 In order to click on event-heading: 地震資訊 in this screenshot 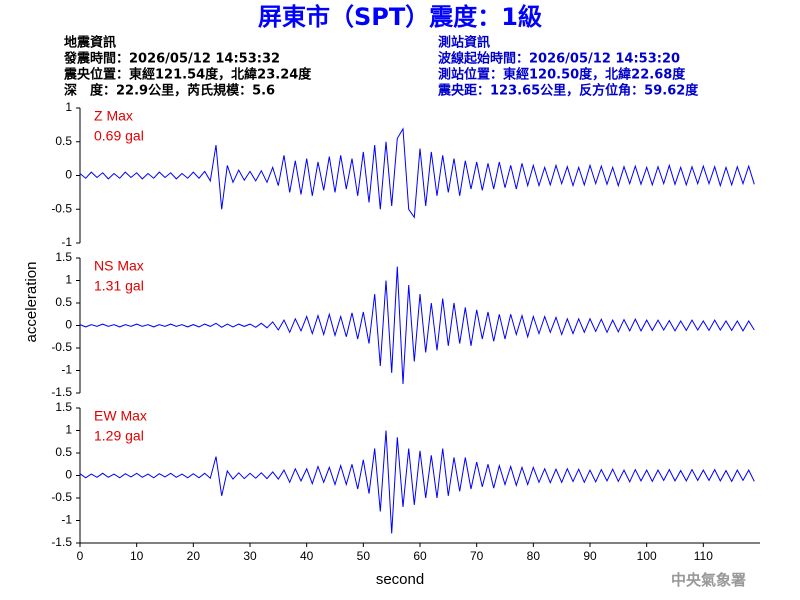, I will do `click(90, 43)`.